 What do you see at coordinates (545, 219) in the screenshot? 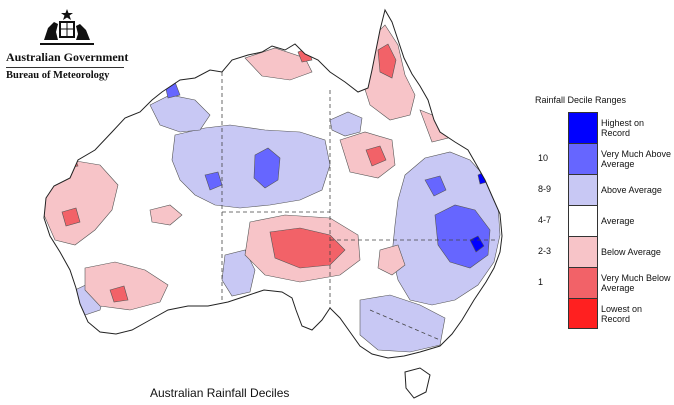
I see `legend-range: 4-7` at bounding box center [545, 219].